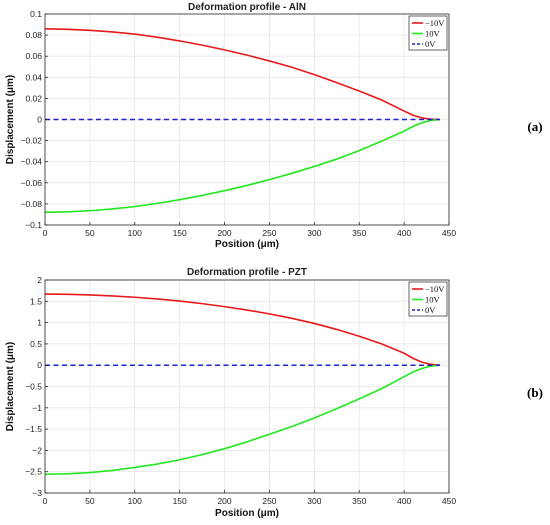 Image resolution: width=550 pixels, height=525 pixels. I want to click on y-tick-label: 0.04, so click(33, 77).